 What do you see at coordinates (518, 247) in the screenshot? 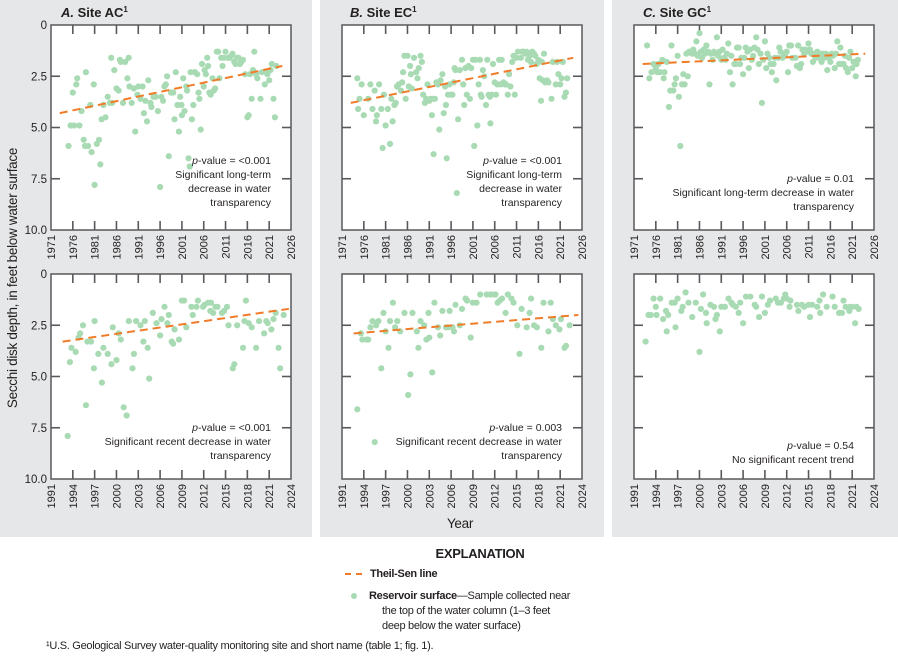
I see `x-tick-label: 2011` at bounding box center [518, 247].